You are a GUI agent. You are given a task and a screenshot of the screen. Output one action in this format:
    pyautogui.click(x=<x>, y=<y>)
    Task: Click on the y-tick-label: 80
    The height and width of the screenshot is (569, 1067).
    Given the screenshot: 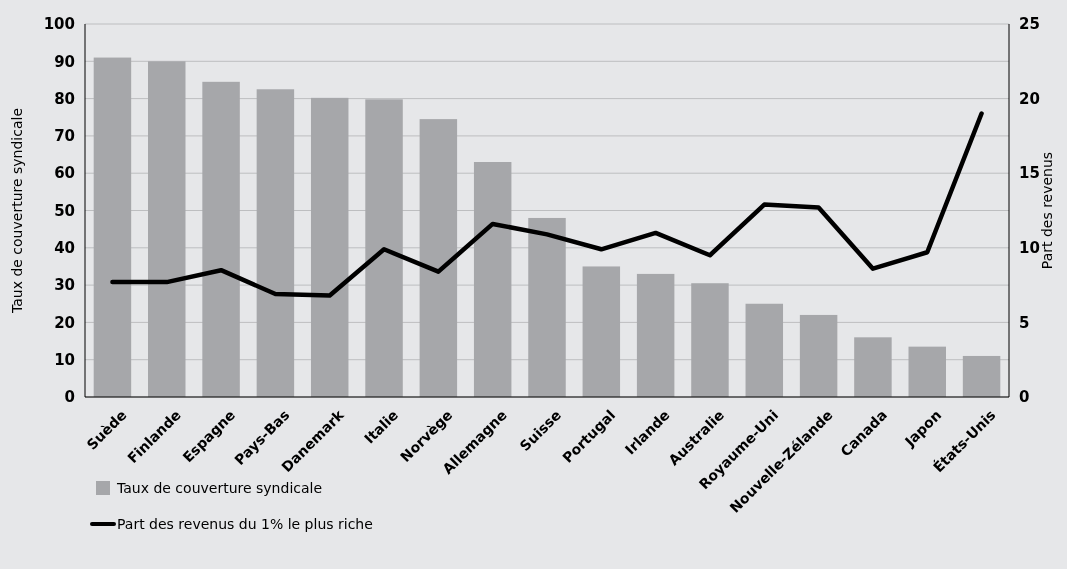 What is the action you would take?
    pyautogui.click(x=64, y=98)
    